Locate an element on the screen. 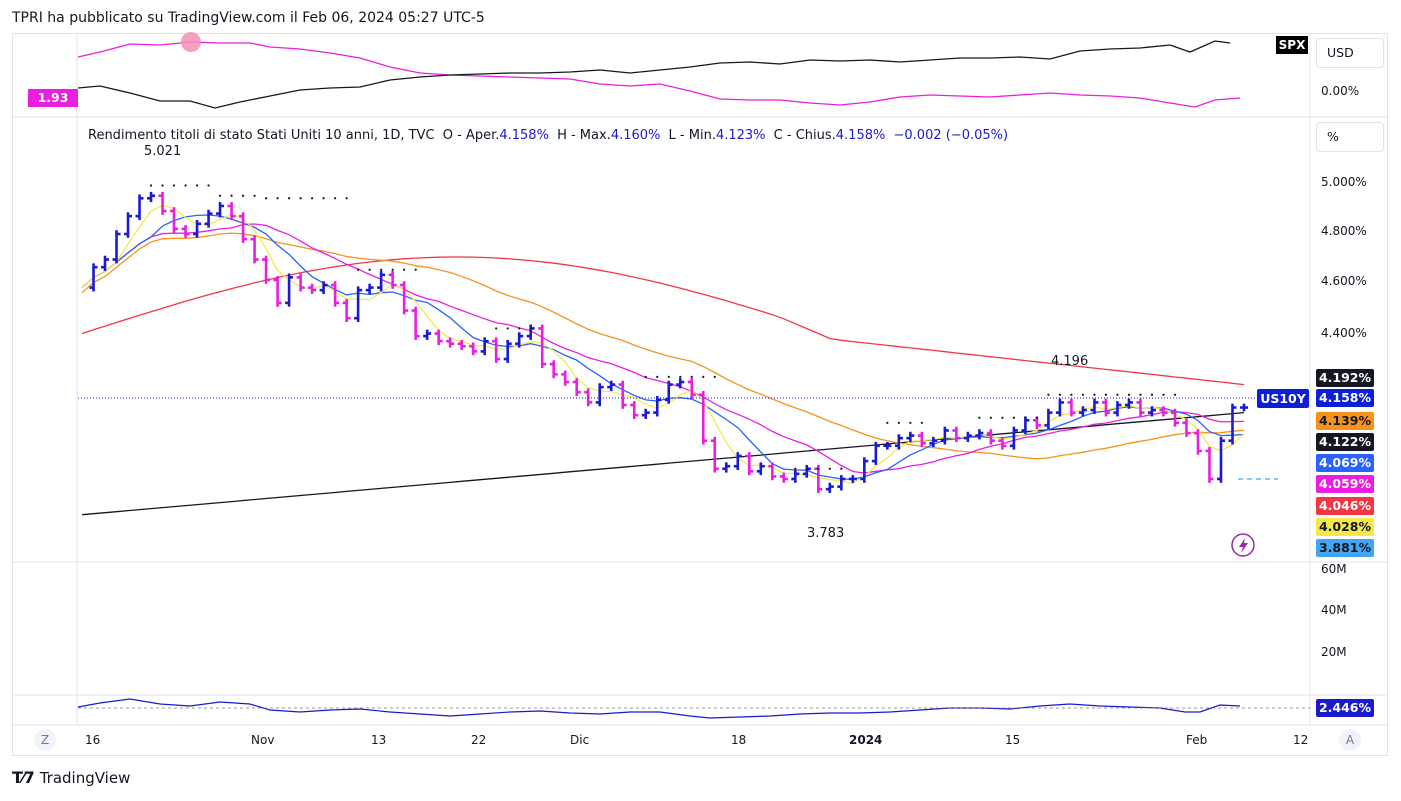 The width and height of the screenshot is (1401, 801). price-tick: 4.600% is located at coordinates (1344, 281).